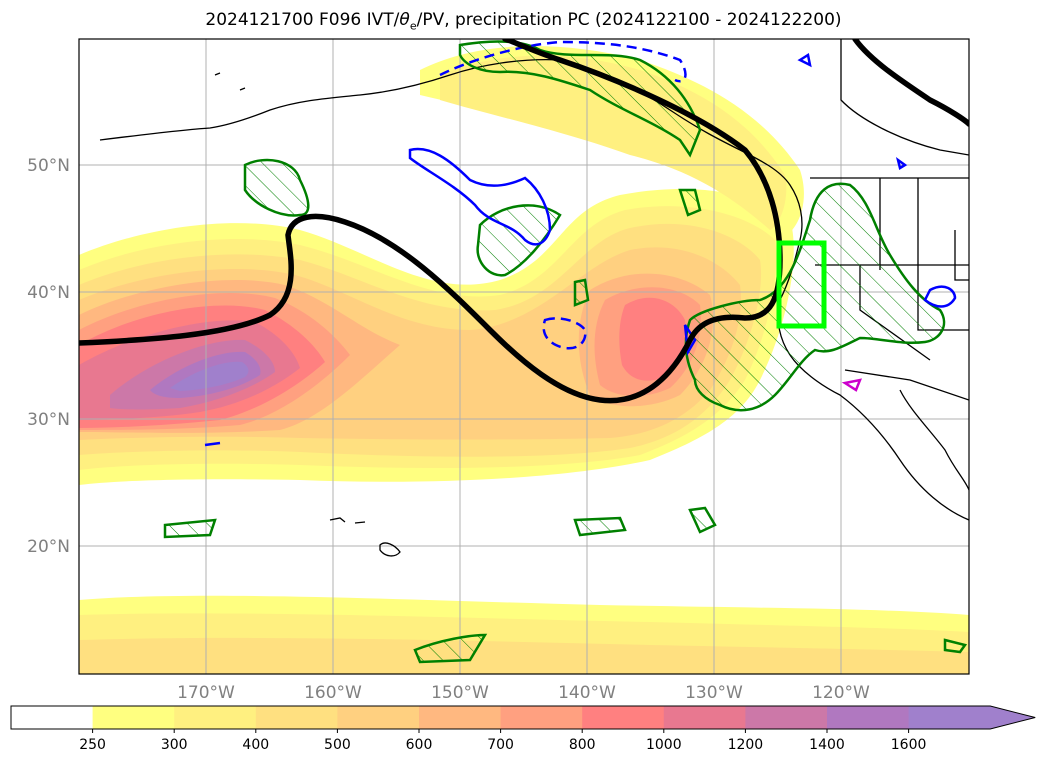  What do you see at coordinates (879, 437) in the screenshot?
I see `baja-coast` at bounding box center [879, 437].